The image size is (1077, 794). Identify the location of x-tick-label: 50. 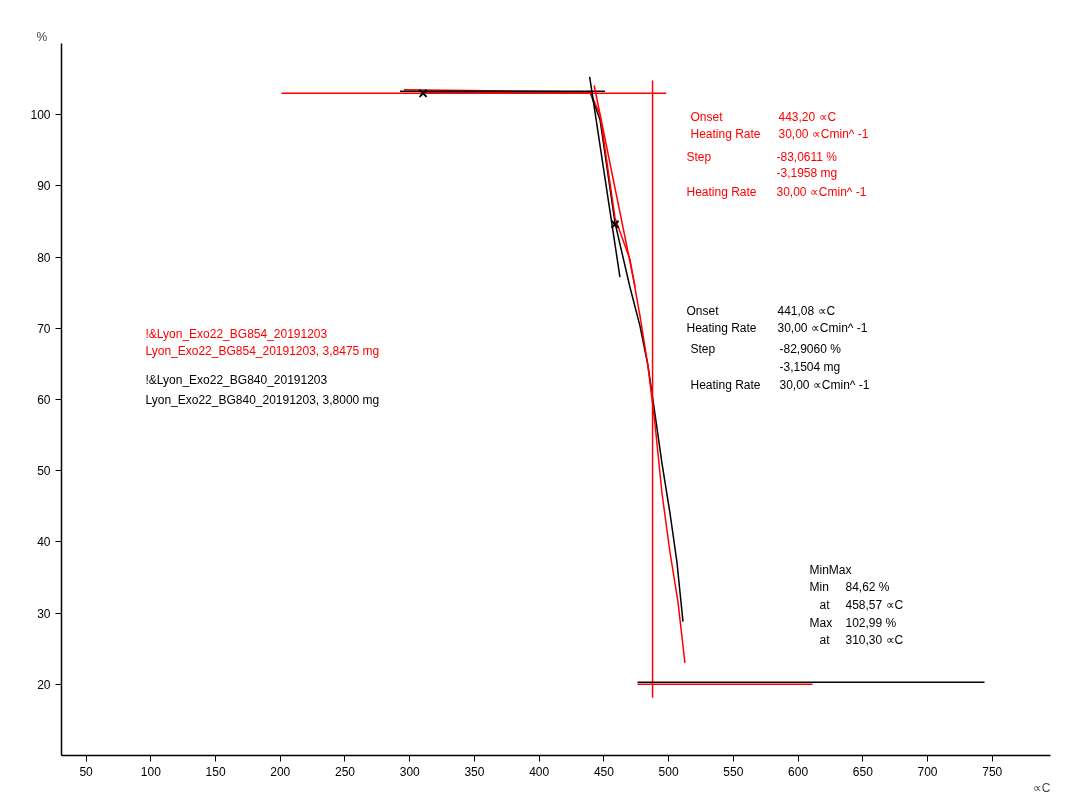
(86, 771).